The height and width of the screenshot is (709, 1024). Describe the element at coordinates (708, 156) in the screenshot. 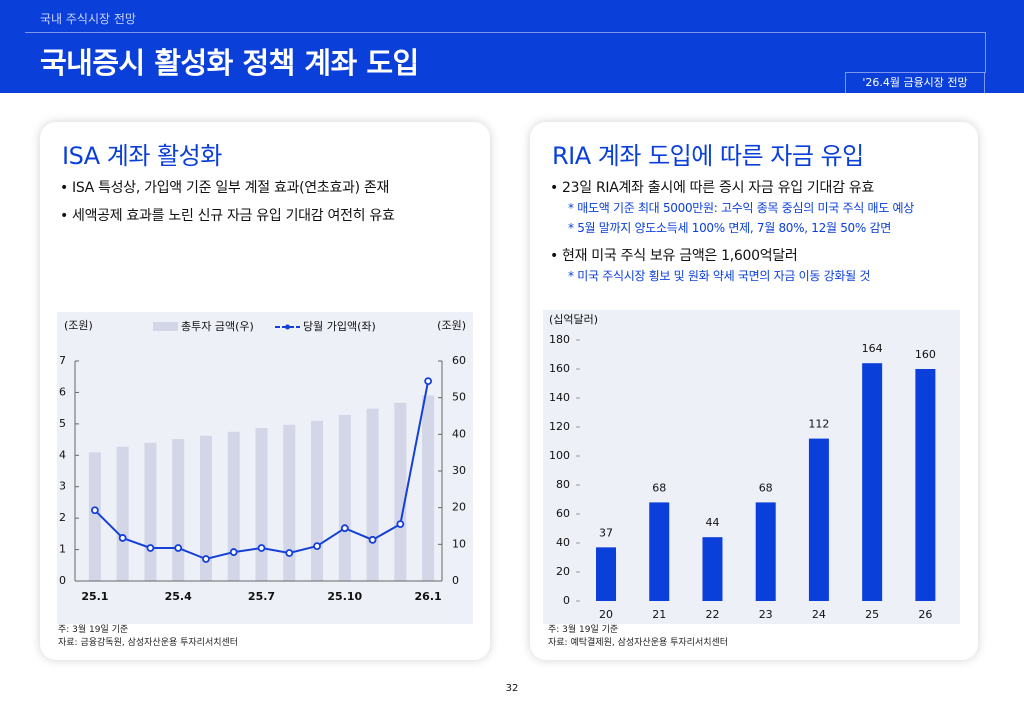

I see `panel-title: RIA 계좌 도입에 따른 자금 유입` at that location.